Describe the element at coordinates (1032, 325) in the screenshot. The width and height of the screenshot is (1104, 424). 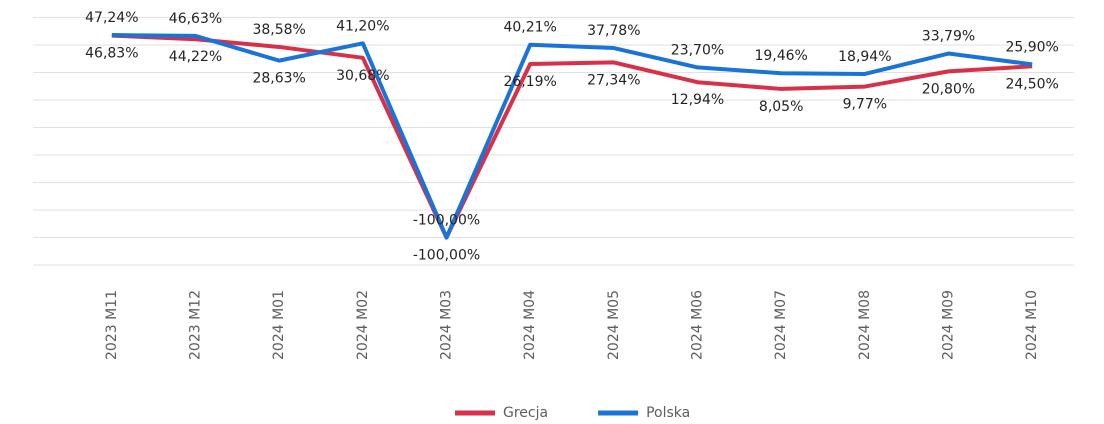
I see `x-tick-label: 2024 M10` at that location.